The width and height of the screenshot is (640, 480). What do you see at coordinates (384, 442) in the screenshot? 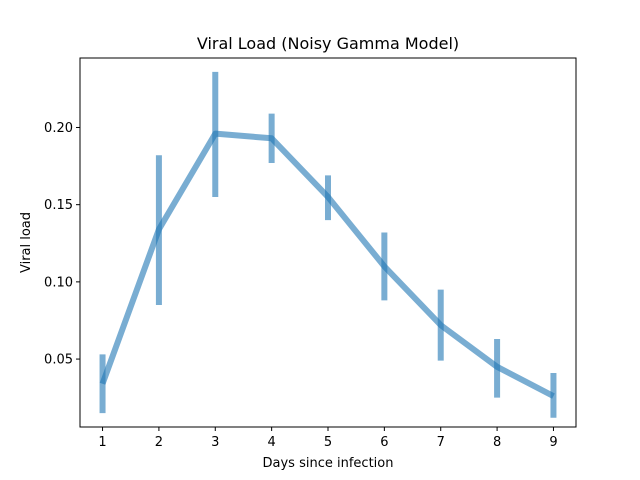
I see `x-tick-label: 6` at bounding box center [384, 442].